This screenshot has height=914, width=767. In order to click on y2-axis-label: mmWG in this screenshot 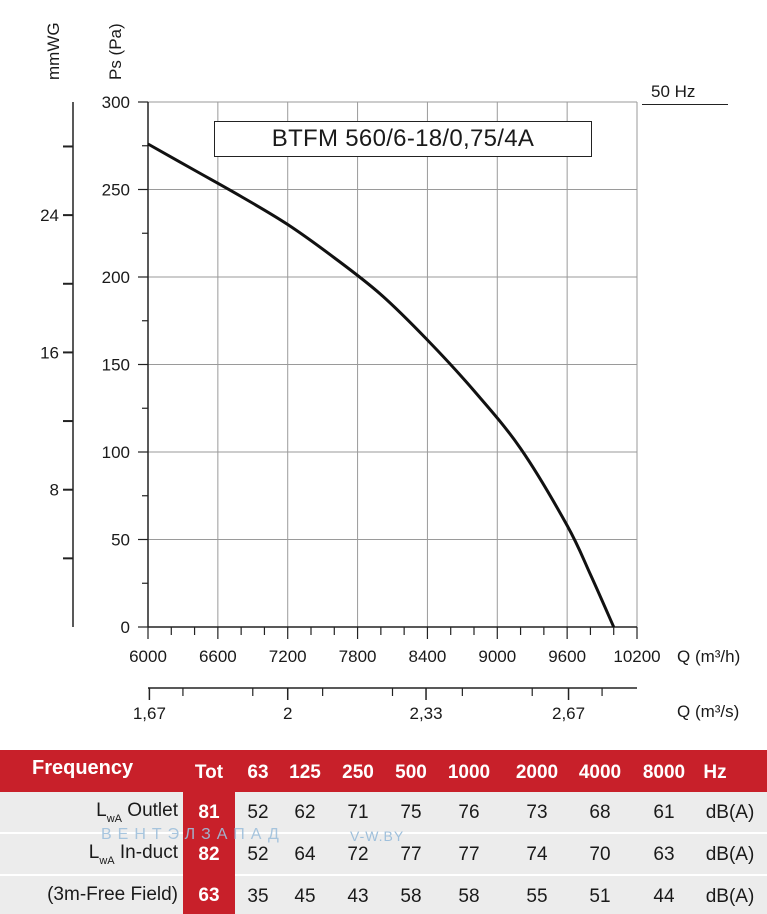, I will do `click(53, 51)`.